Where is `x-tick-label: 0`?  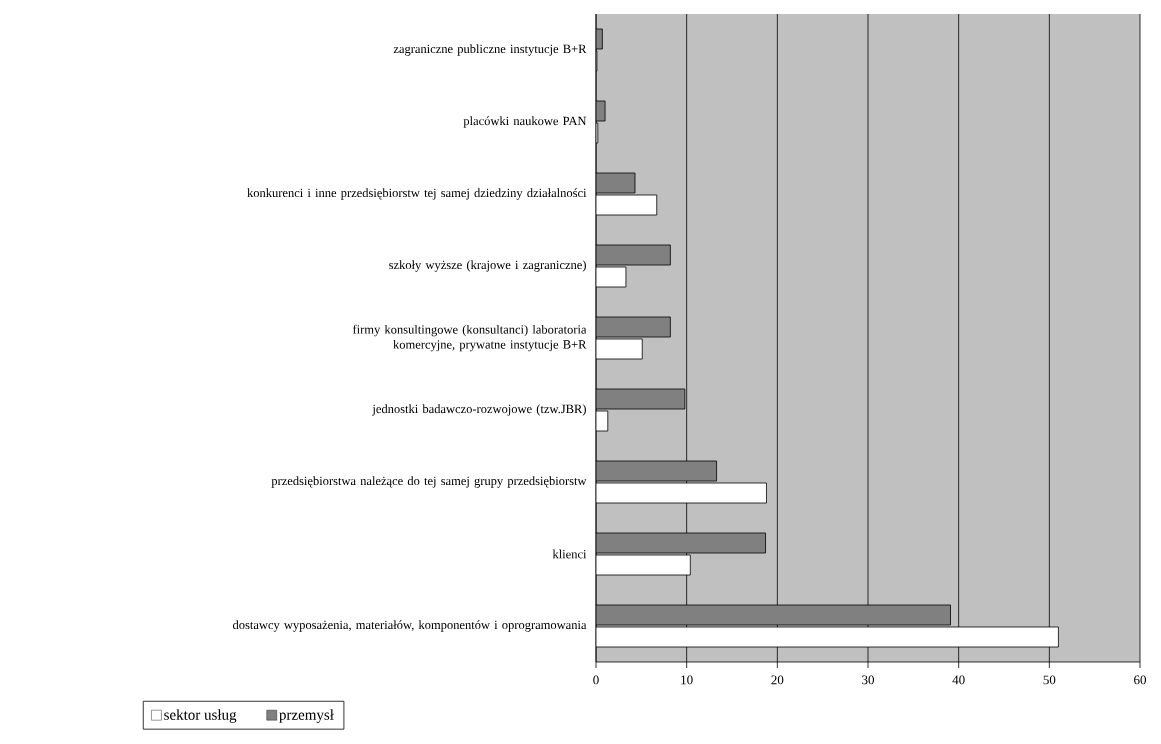
x-tick-label: 0 is located at coordinates (596, 680).